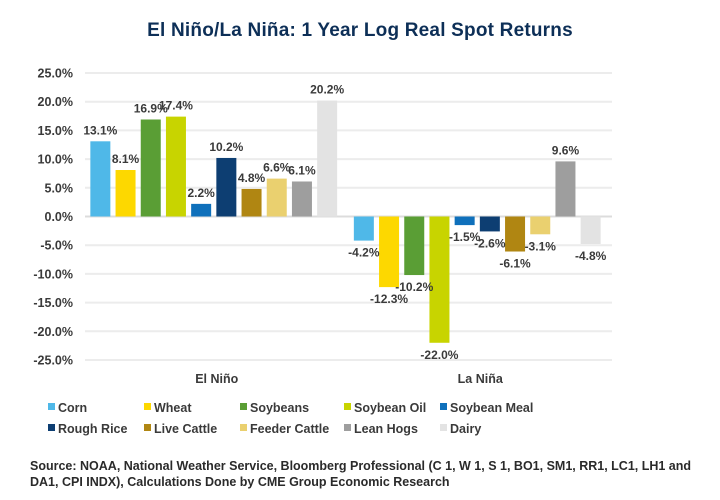 The height and width of the screenshot is (500, 720). Describe the element at coordinates (465, 237) in the screenshot. I see `data-label: -1.5%` at that location.